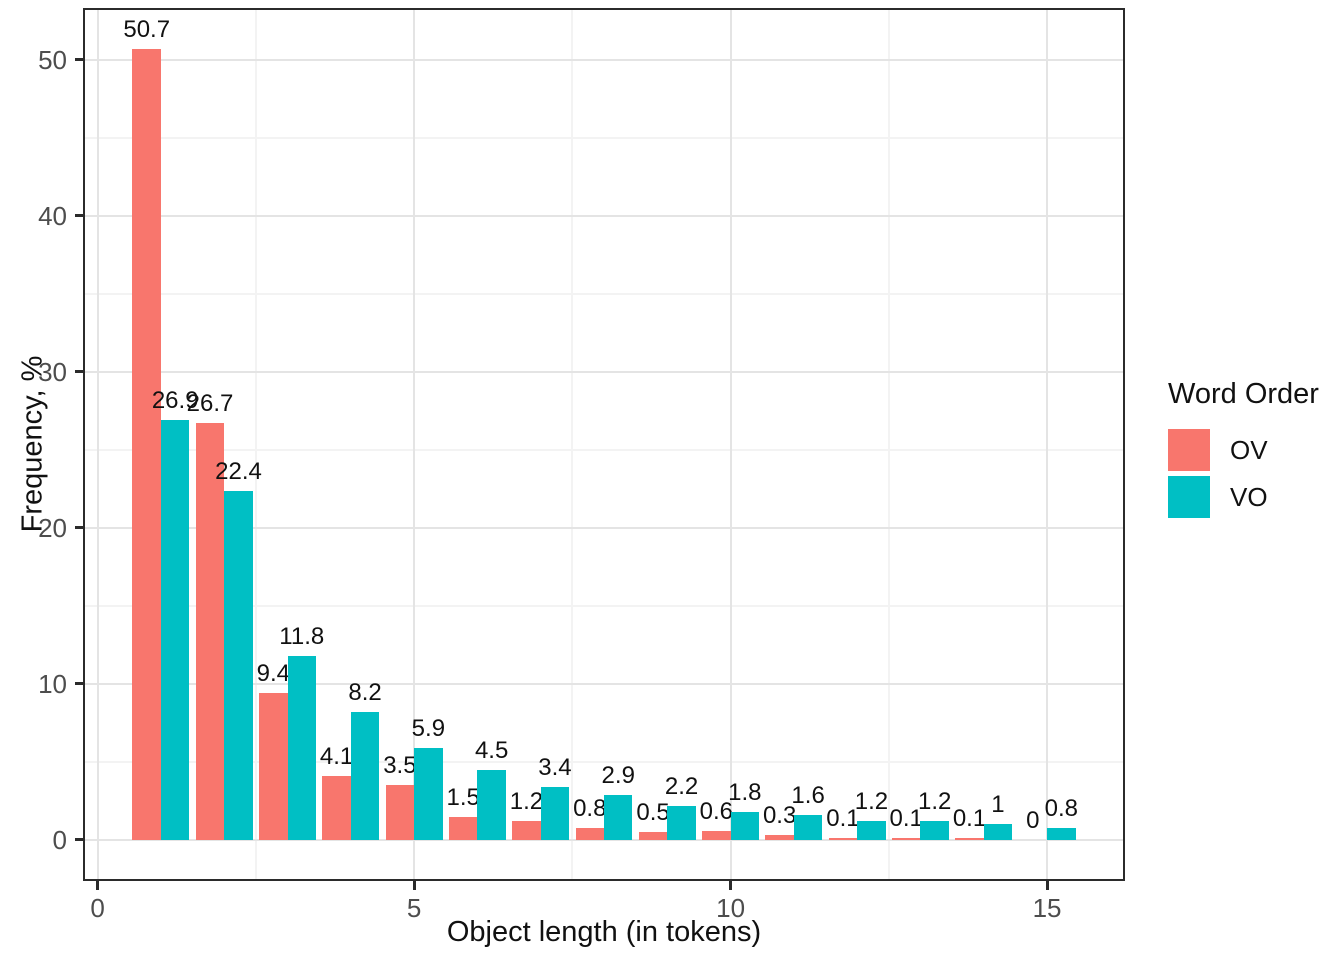 This screenshot has width=1328, height=957. I want to click on value-label-ov-15: 0, so click(1033, 820).